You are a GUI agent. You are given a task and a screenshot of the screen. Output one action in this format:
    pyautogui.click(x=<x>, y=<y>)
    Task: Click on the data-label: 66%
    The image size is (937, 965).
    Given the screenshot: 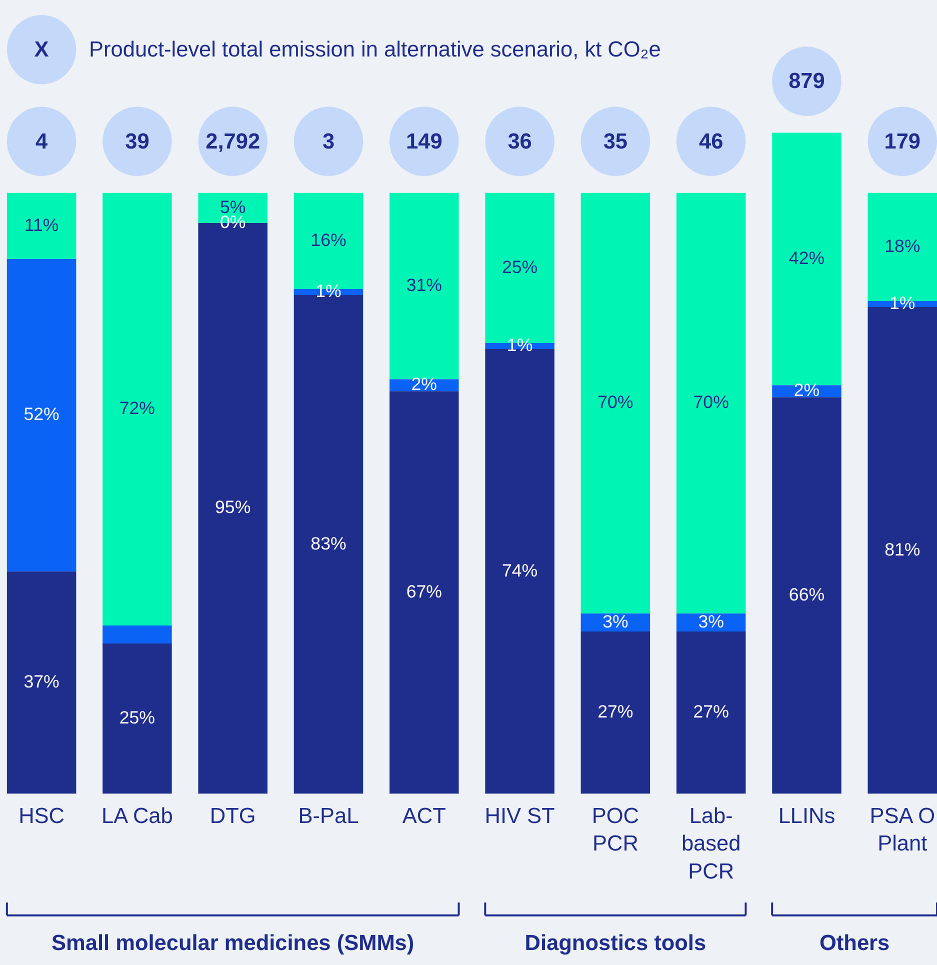 What is the action you would take?
    pyautogui.click(x=806, y=594)
    